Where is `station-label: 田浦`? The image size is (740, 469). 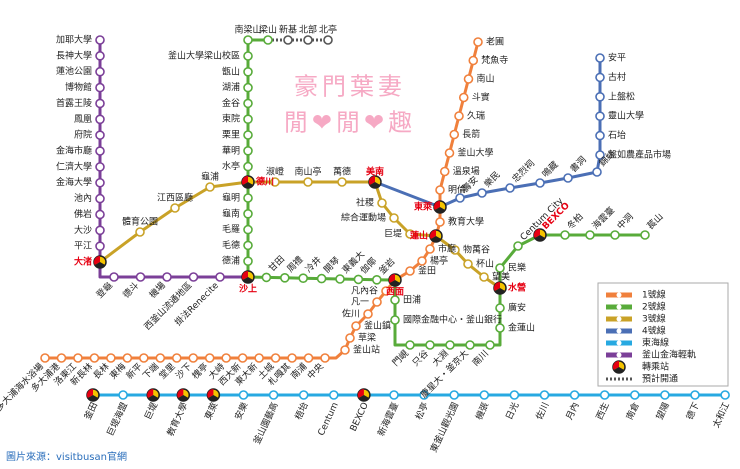 station-label: 田浦 is located at coordinates (412, 300).